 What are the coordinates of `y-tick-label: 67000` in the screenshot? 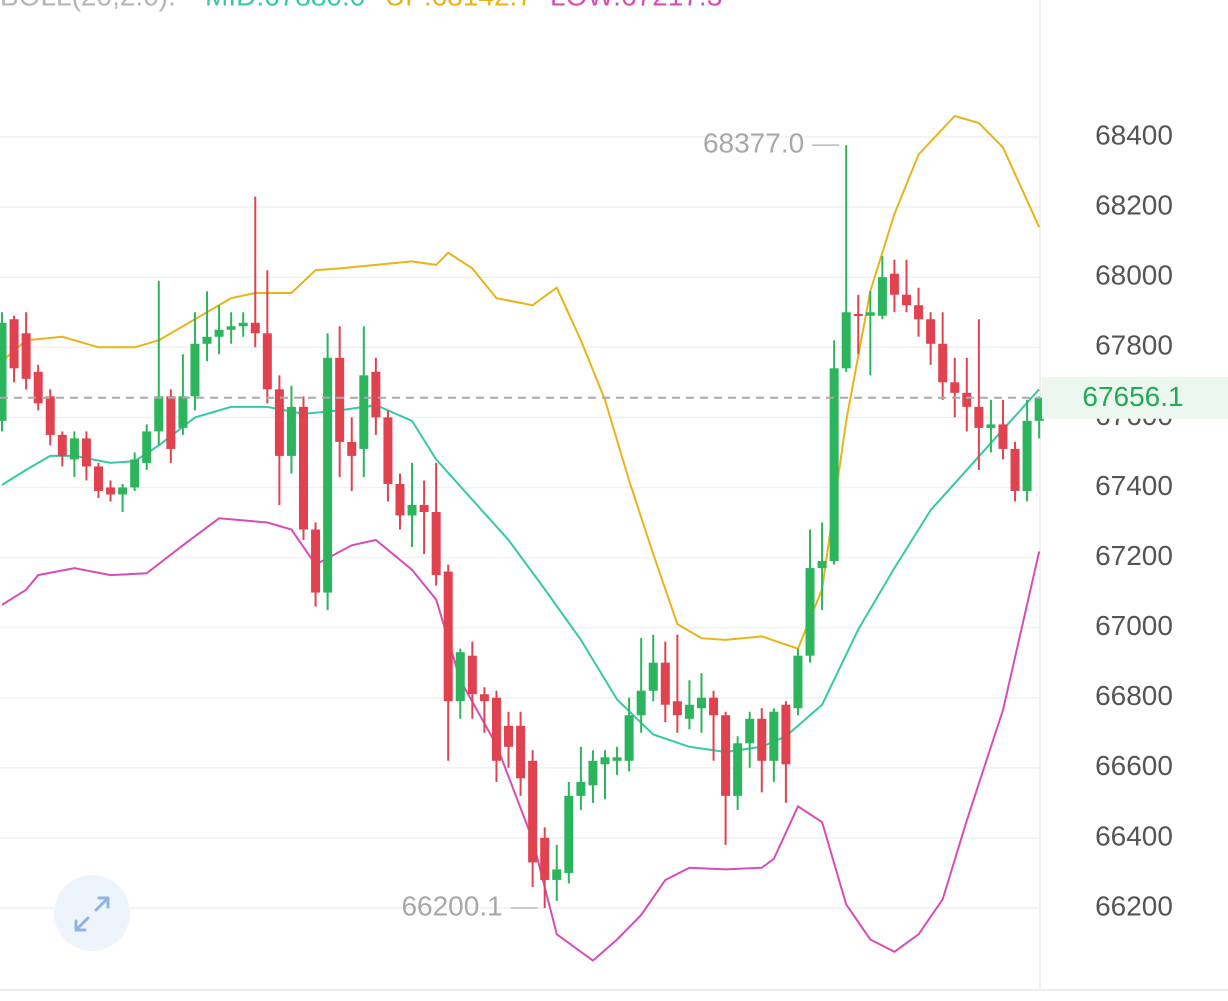 It's located at (1134, 625).